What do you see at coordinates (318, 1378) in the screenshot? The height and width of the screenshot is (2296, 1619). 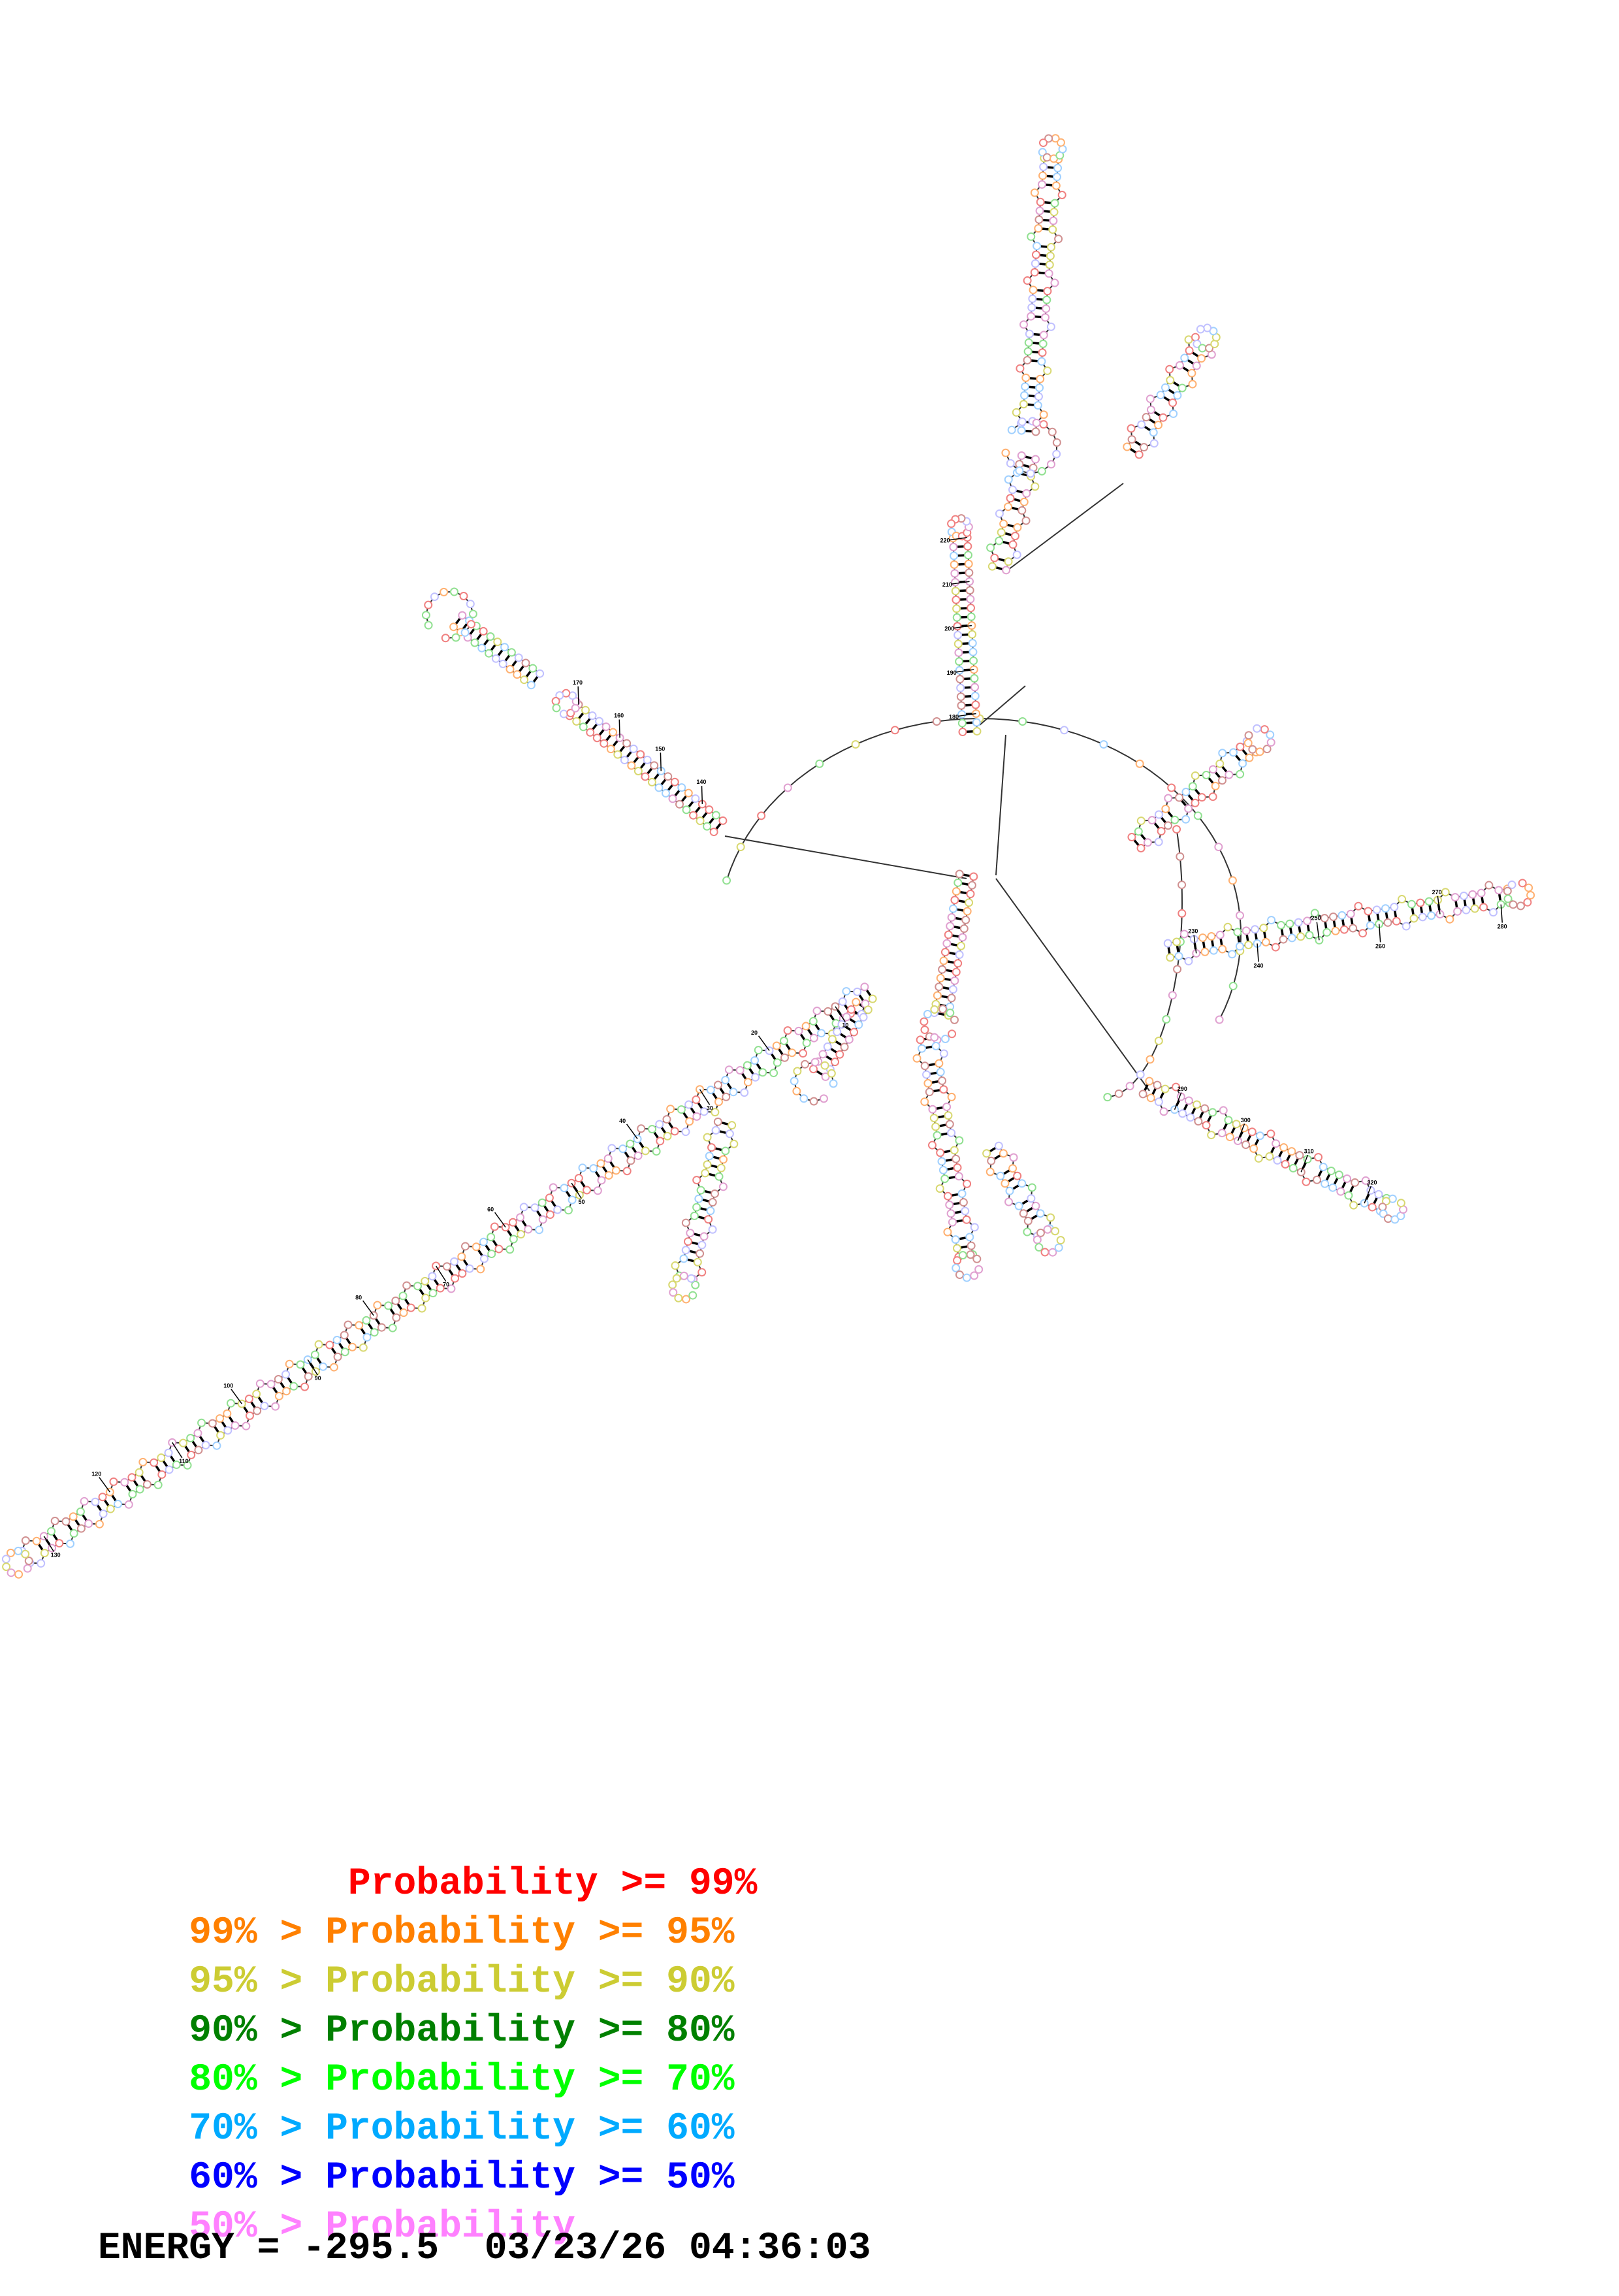 I see `position-label: 90` at bounding box center [318, 1378].